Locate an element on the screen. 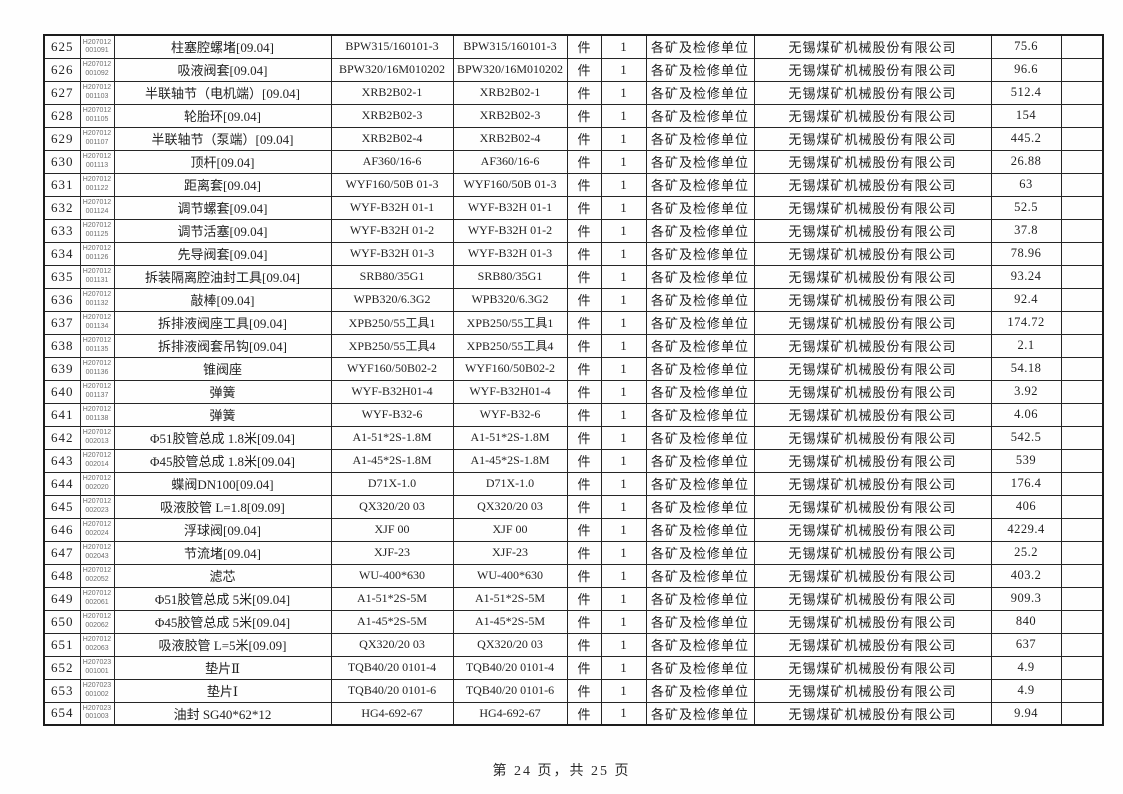 The width and height of the screenshot is (1123, 794). item-spec-cell-2: QX320/20 03 is located at coordinates (510, 506).